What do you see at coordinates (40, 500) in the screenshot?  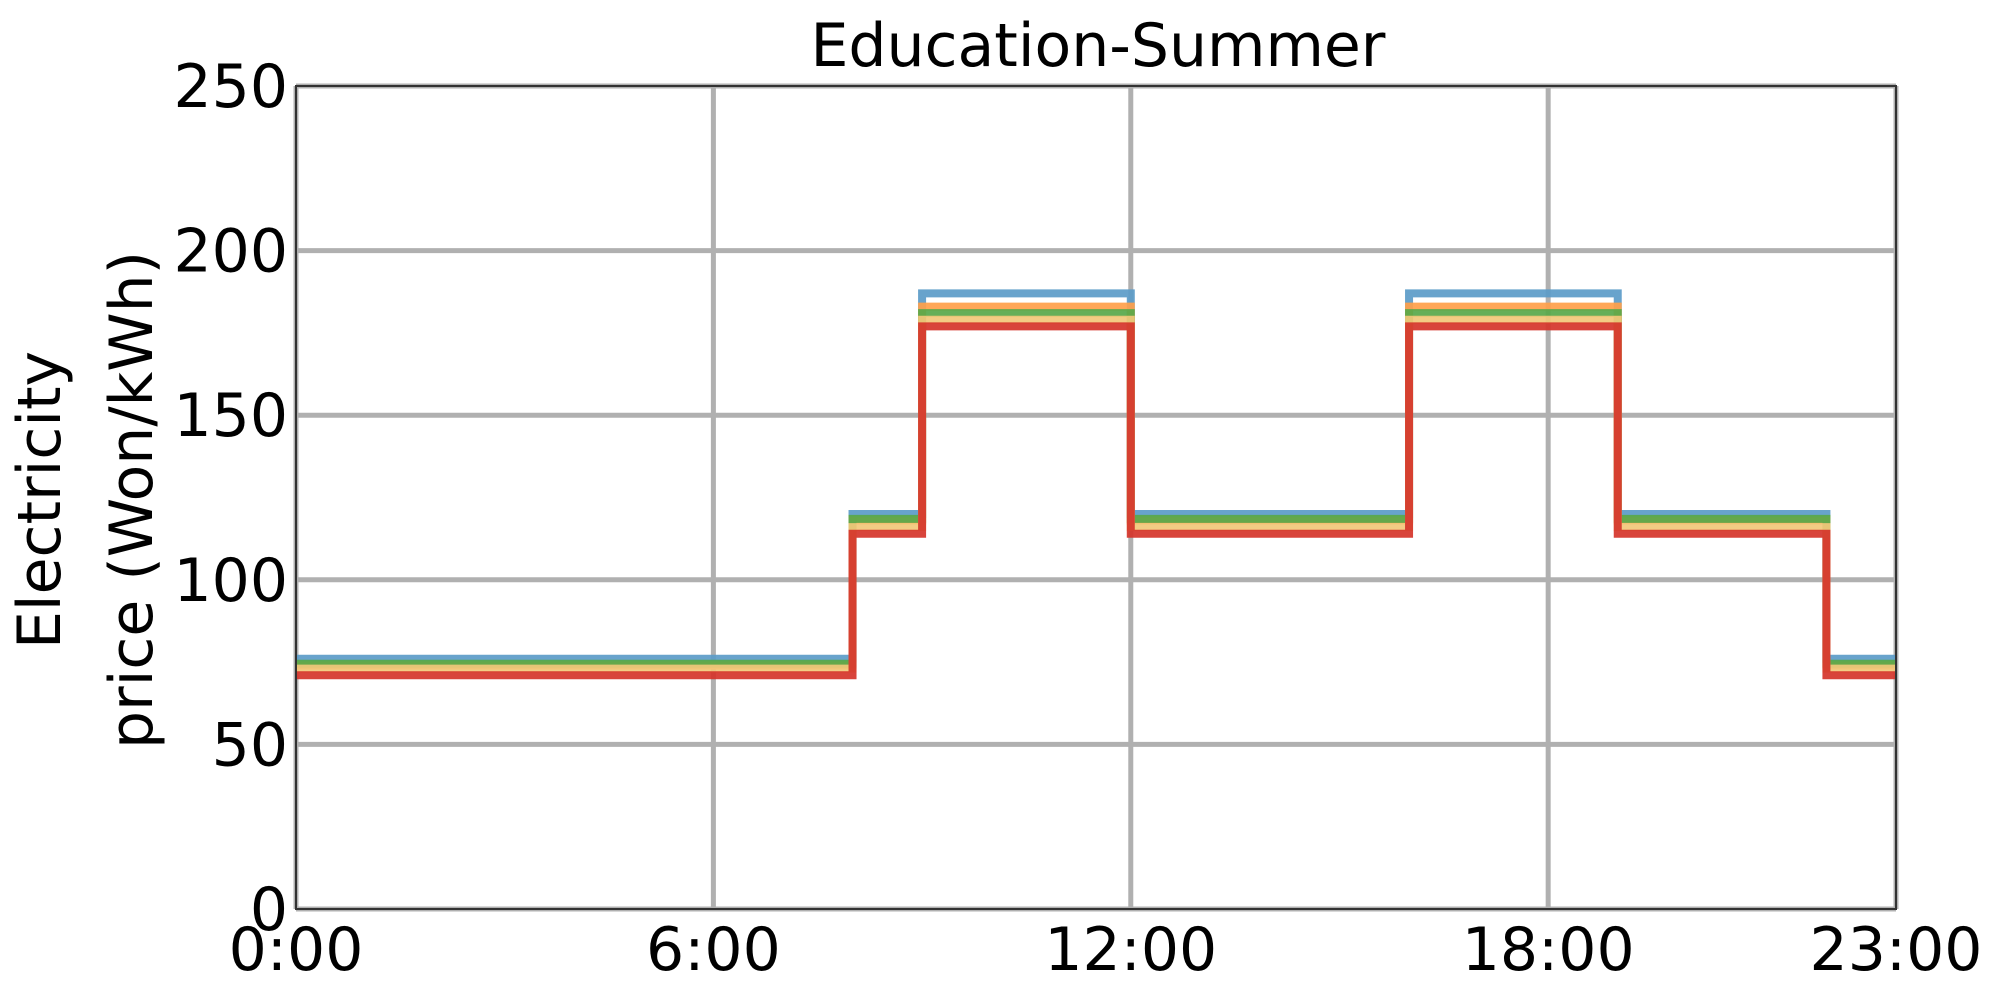 I see `y-axis-label-line1: Electricity` at bounding box center [40, 500].